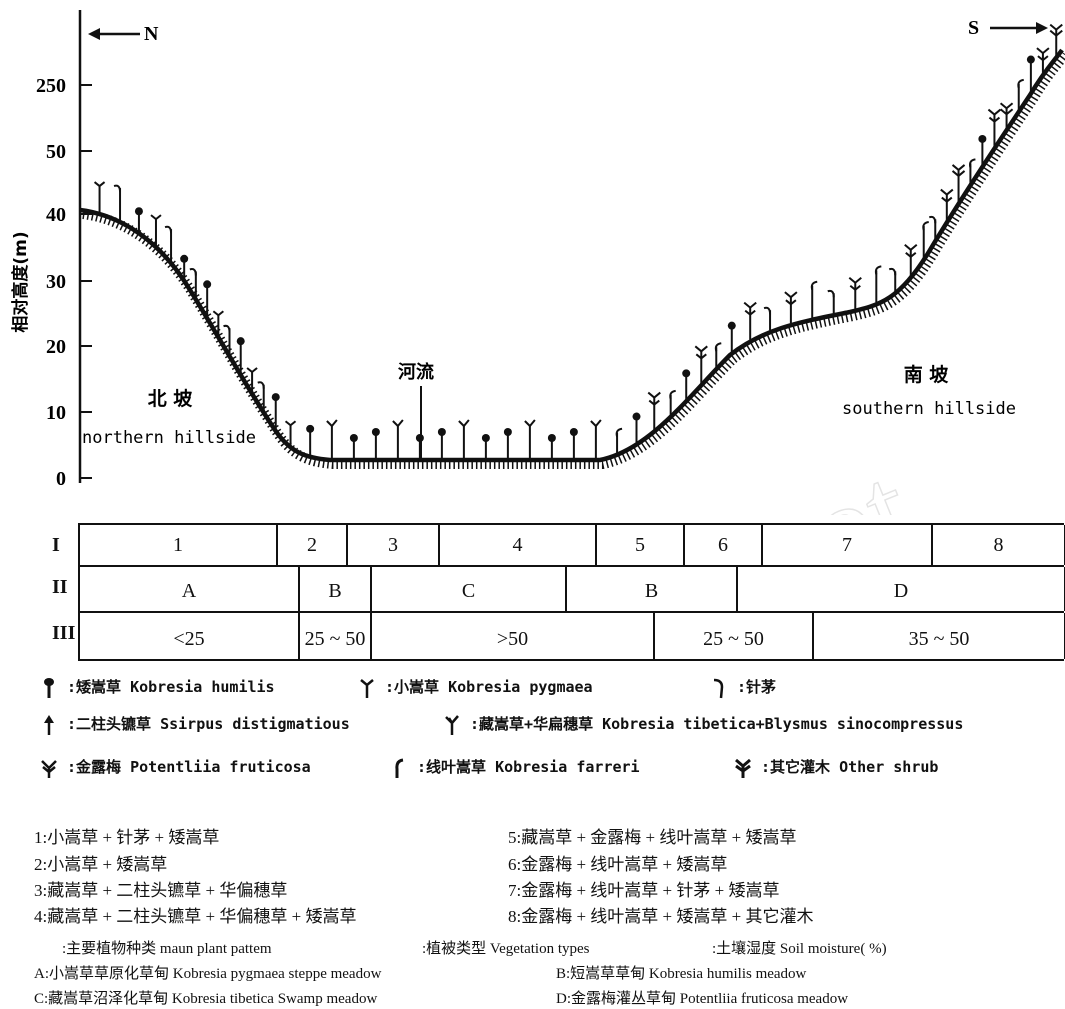 This screenshot has height=1009, width=1065. What do you see at coordinates (505, 947) in the screenshot?
I see `note-row2-meaning: :植被类型 Vegetation types` at bounding box center [505, 947].